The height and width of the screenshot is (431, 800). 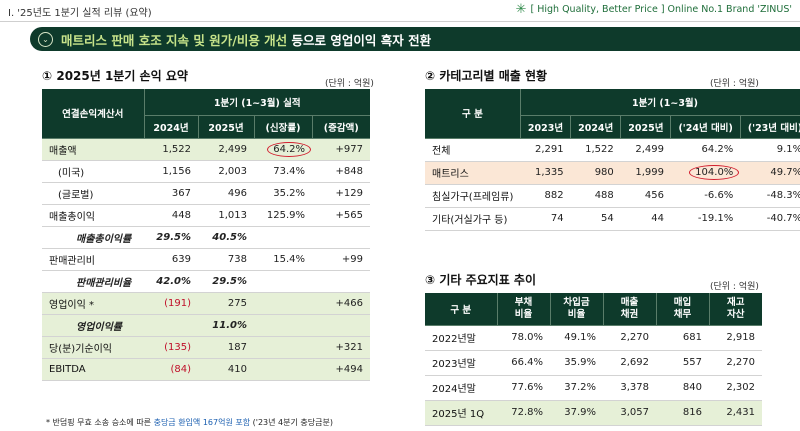 What do you see at coordinates (283, 259) in the screenshot?
I see `cell: 15.4%` at bounding box center [283, 259].